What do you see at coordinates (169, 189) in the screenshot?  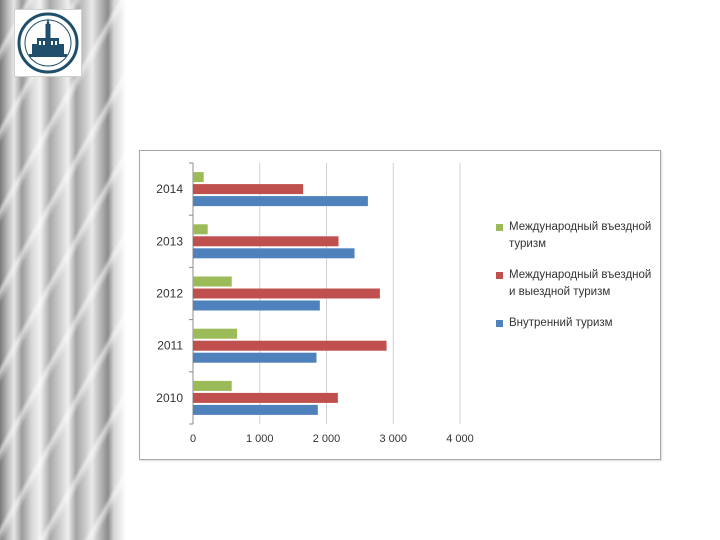 I see `y-category-label: 2014` at bounding box center [169, 189].